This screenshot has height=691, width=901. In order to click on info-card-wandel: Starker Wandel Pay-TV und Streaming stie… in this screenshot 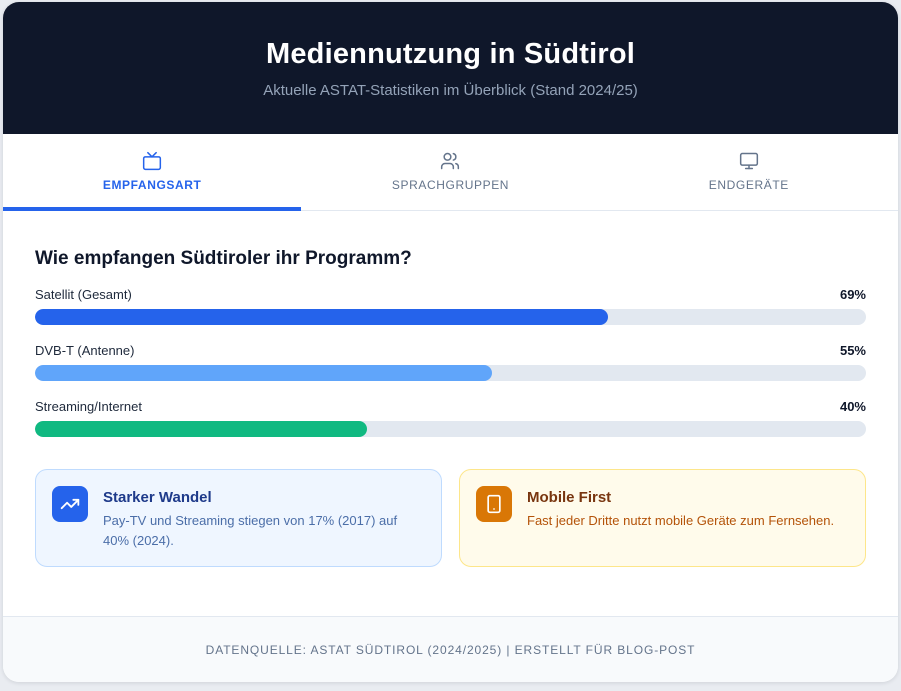, I will do `click(238, 518)`.